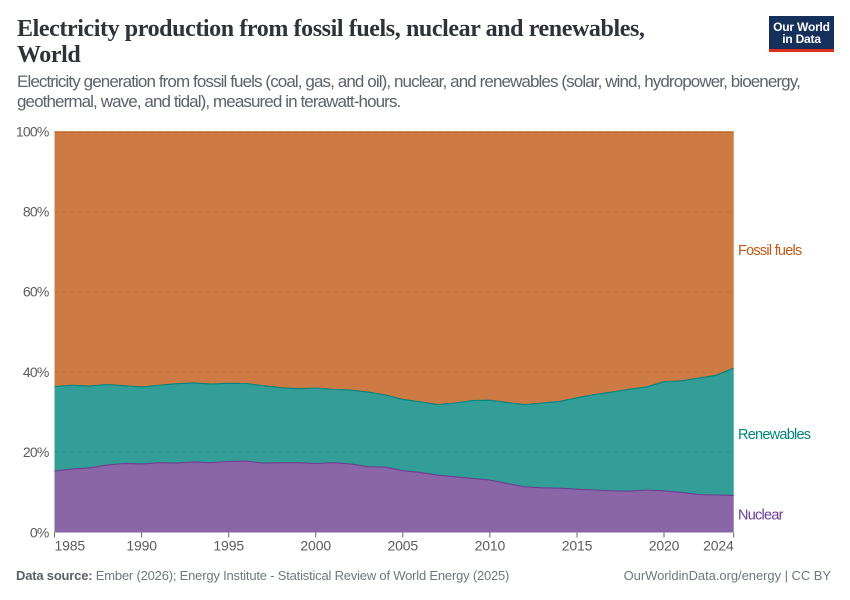 The image size is (850, 600). Describe the element at coordinates (32, 131) in the screenshot. I see `svg-text: 100%` at that location.